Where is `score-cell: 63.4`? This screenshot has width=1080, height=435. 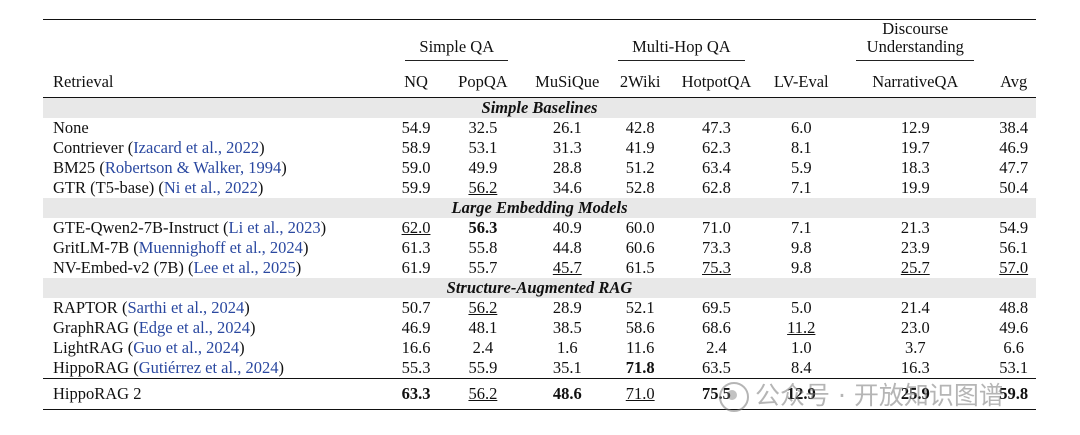
score-cell: 63.4 is located at coordinates (716, 167).